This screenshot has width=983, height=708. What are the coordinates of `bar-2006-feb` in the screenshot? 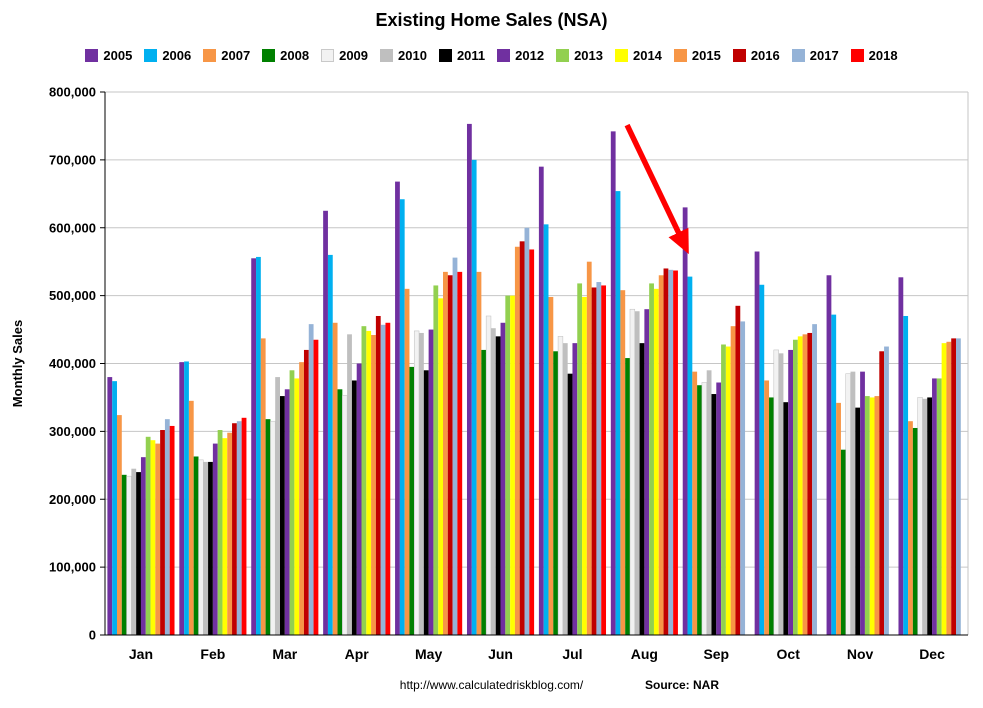 It's located at (186, 498).